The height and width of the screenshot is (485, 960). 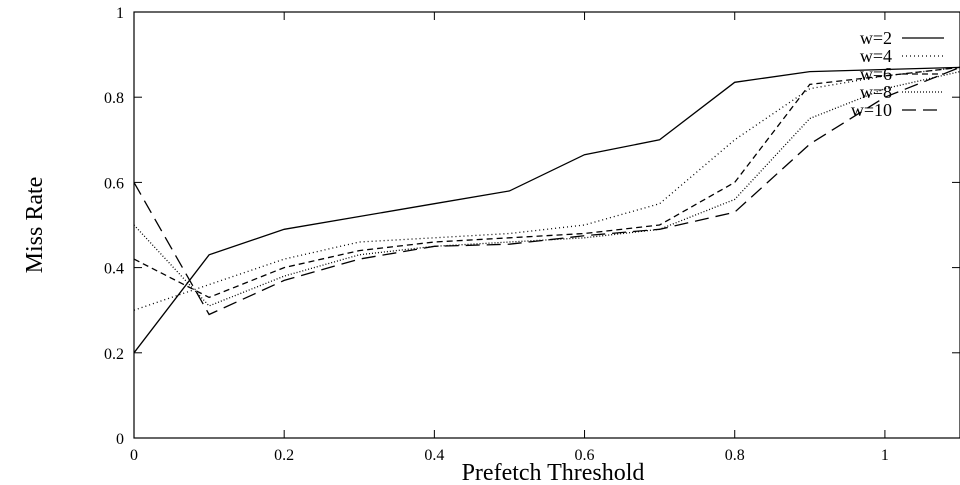 I want to click on y-tick-label: 0.2, so click(x=114, y=354).